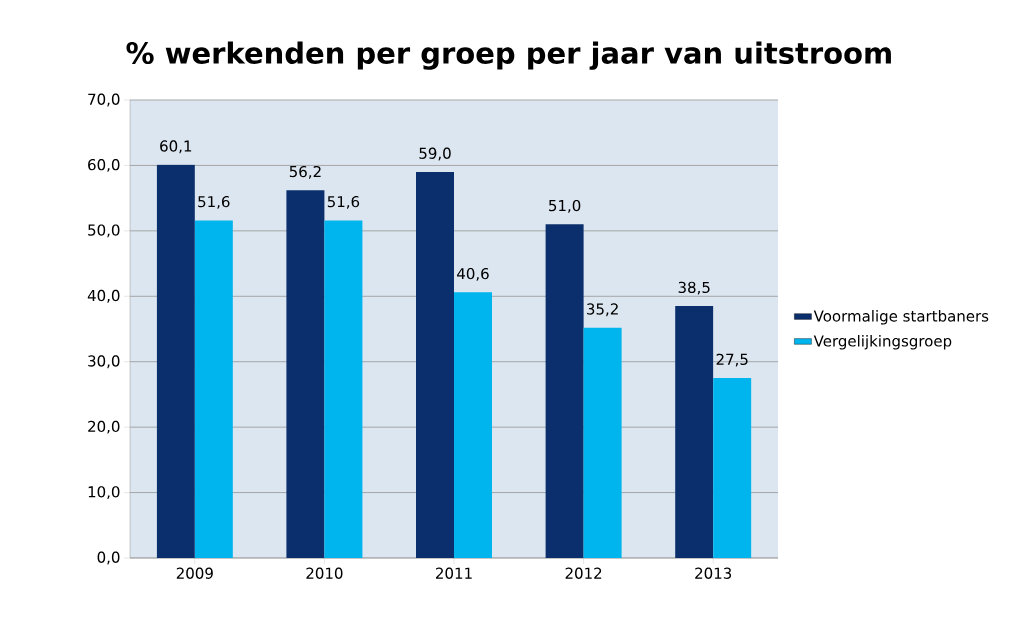 Image resolution: width=1030 pixels, height=622 pixels. Describe the element at coordinates (713, 573) in the screenshot. I see `x-tick-label: 2013` at that location.